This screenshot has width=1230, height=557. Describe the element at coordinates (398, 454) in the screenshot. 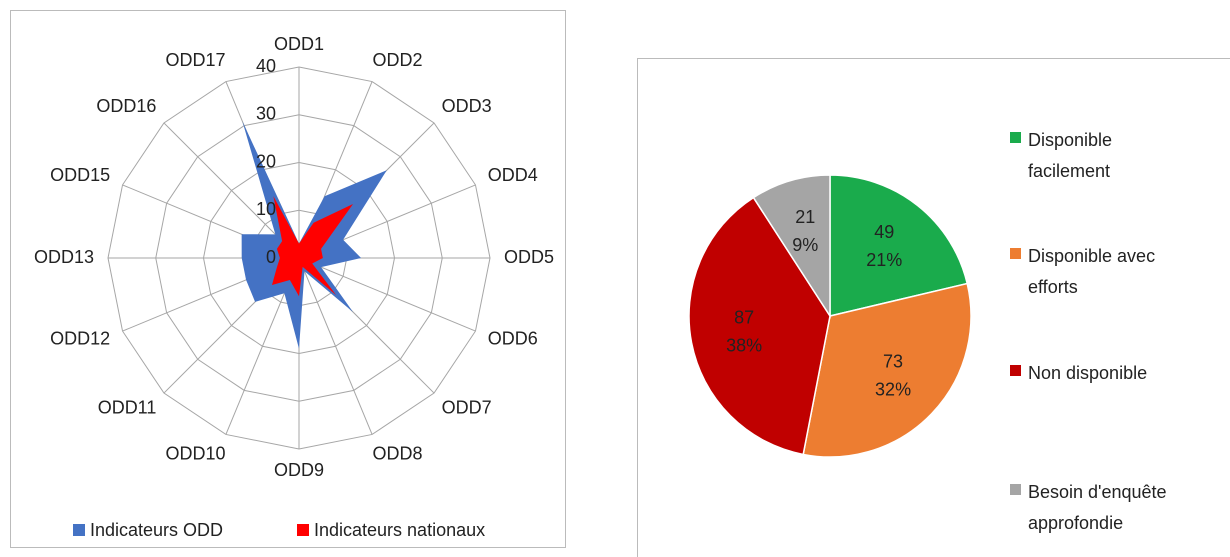

I see `category-label: ODD8` at that location.